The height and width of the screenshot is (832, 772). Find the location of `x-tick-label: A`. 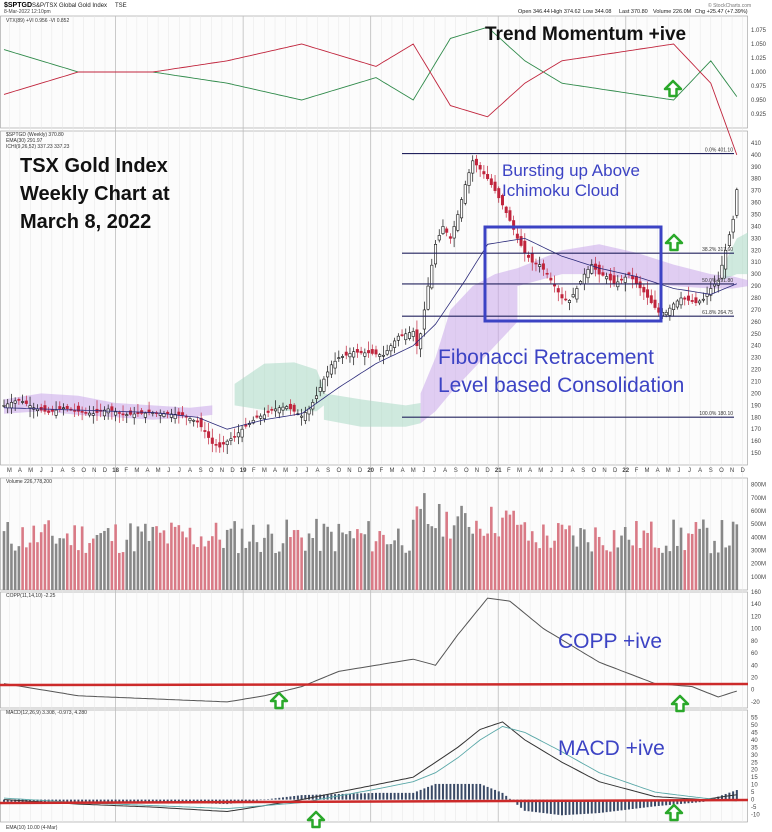

x-tick-label: A is located at coordinates (403, 471).